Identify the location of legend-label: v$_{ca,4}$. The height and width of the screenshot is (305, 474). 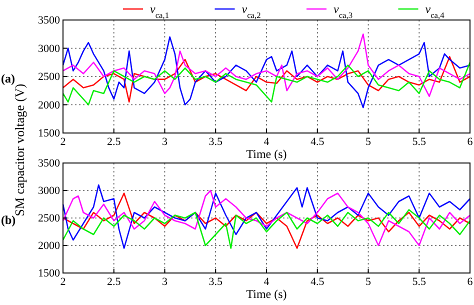
(435, 11).